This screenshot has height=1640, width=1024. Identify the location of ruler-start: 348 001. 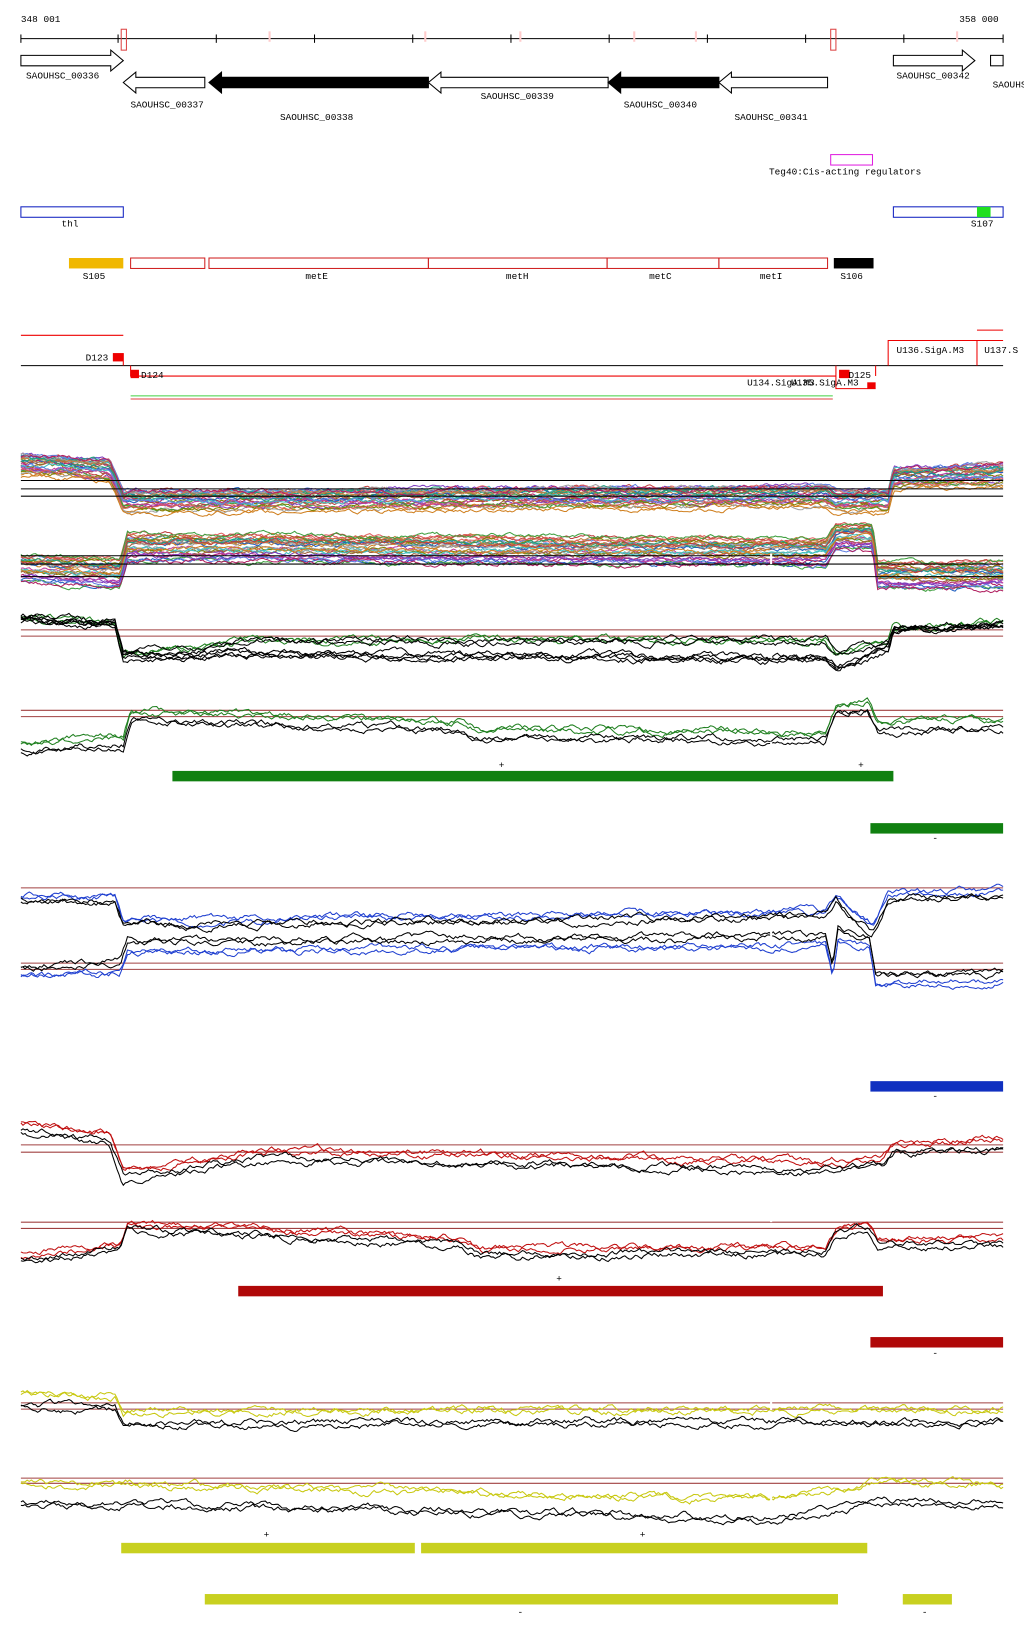
(41, 19).